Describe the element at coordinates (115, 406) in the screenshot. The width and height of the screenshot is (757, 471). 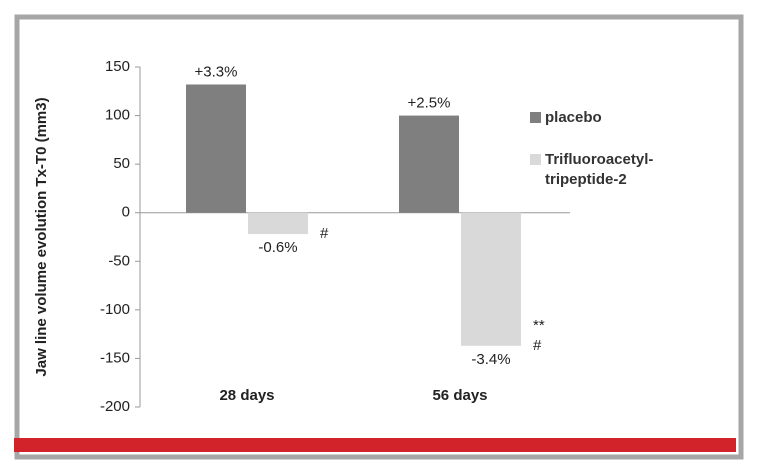
I see `y-tick-label: -200` at that location.